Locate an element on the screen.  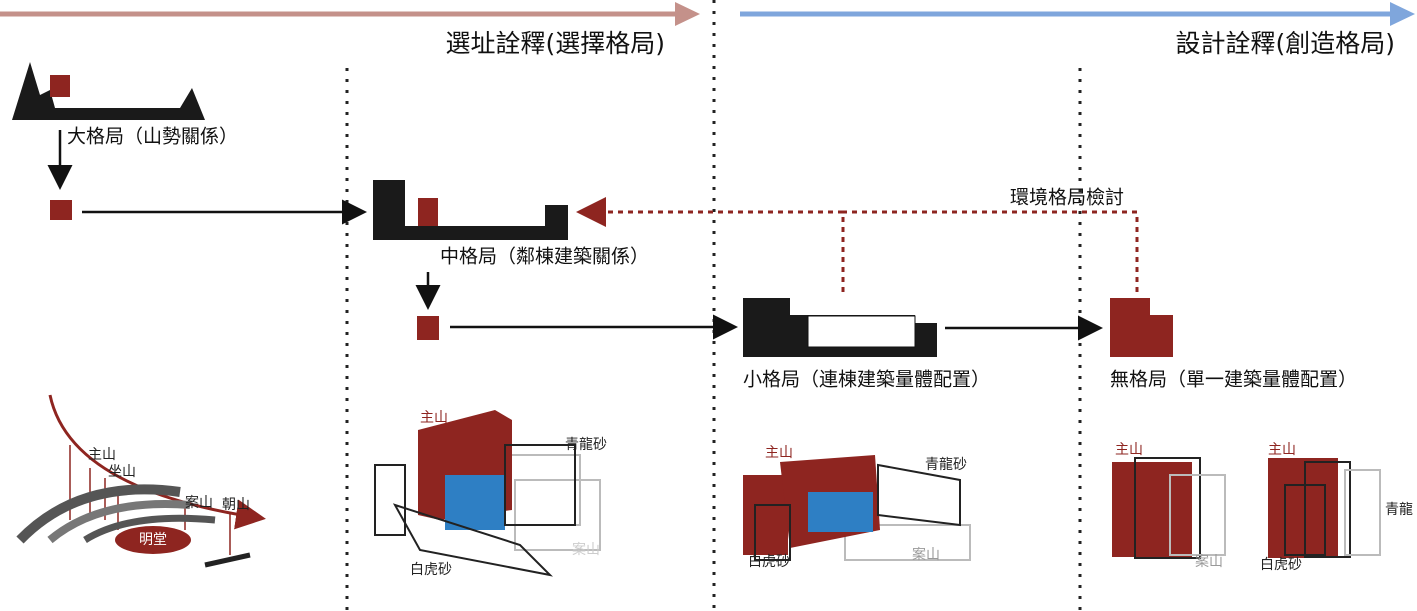
level-4-mass is located at coordinates (1141, 327).